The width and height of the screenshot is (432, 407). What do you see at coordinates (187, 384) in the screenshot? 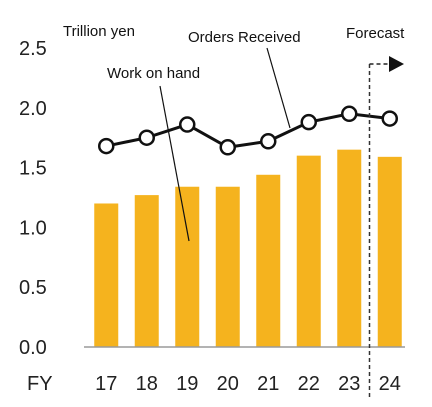
I see `x-tick-label: 19` at bounding box center [187, 384].